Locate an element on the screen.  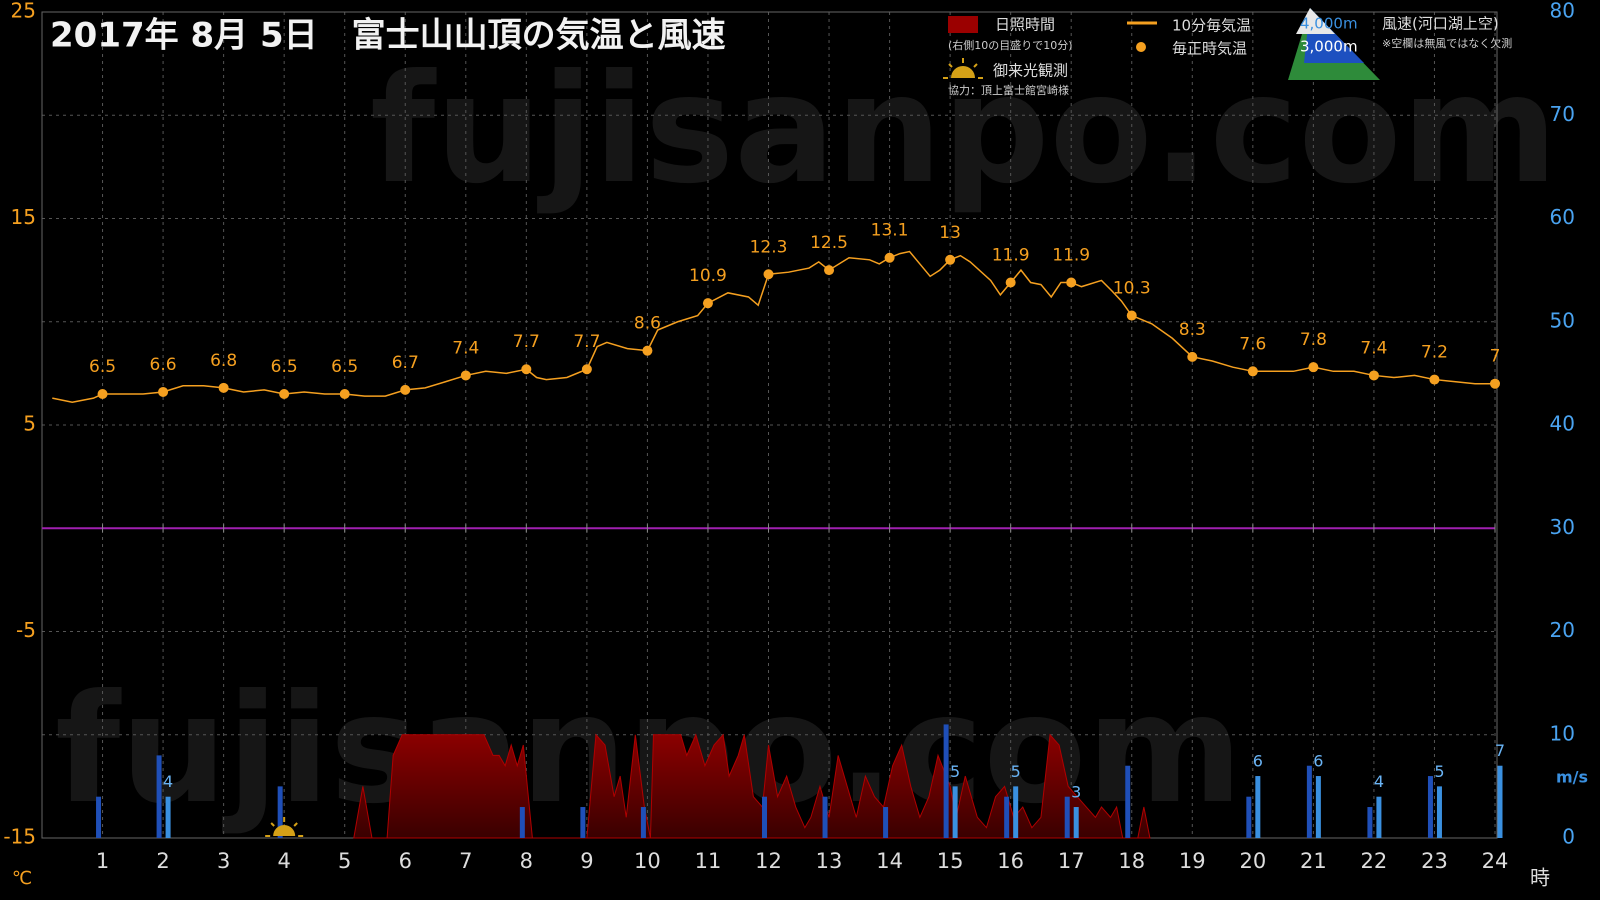
credit: 協力：頂上富士館宮崎様 is located at coordinates (1008, 90).